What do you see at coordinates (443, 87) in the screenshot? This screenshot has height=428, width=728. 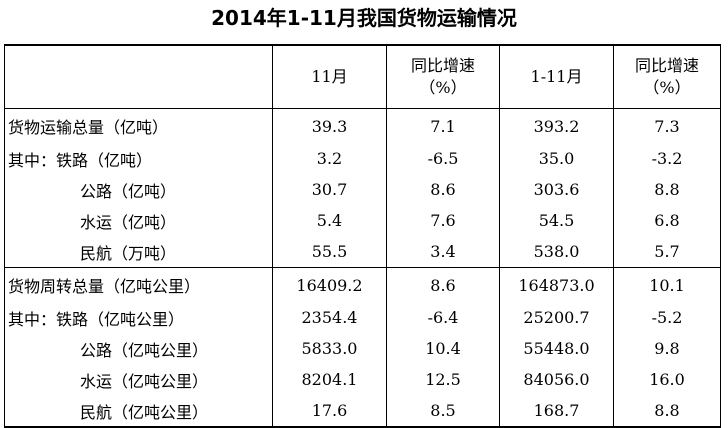 I see `header-november-growth-line2: （%）` at bounding box center [443, 87].